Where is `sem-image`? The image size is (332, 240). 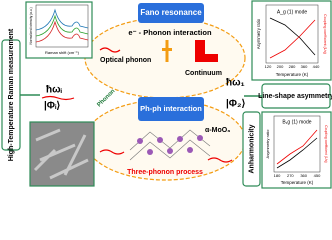
sem-image is located at coordinates (62, 154).